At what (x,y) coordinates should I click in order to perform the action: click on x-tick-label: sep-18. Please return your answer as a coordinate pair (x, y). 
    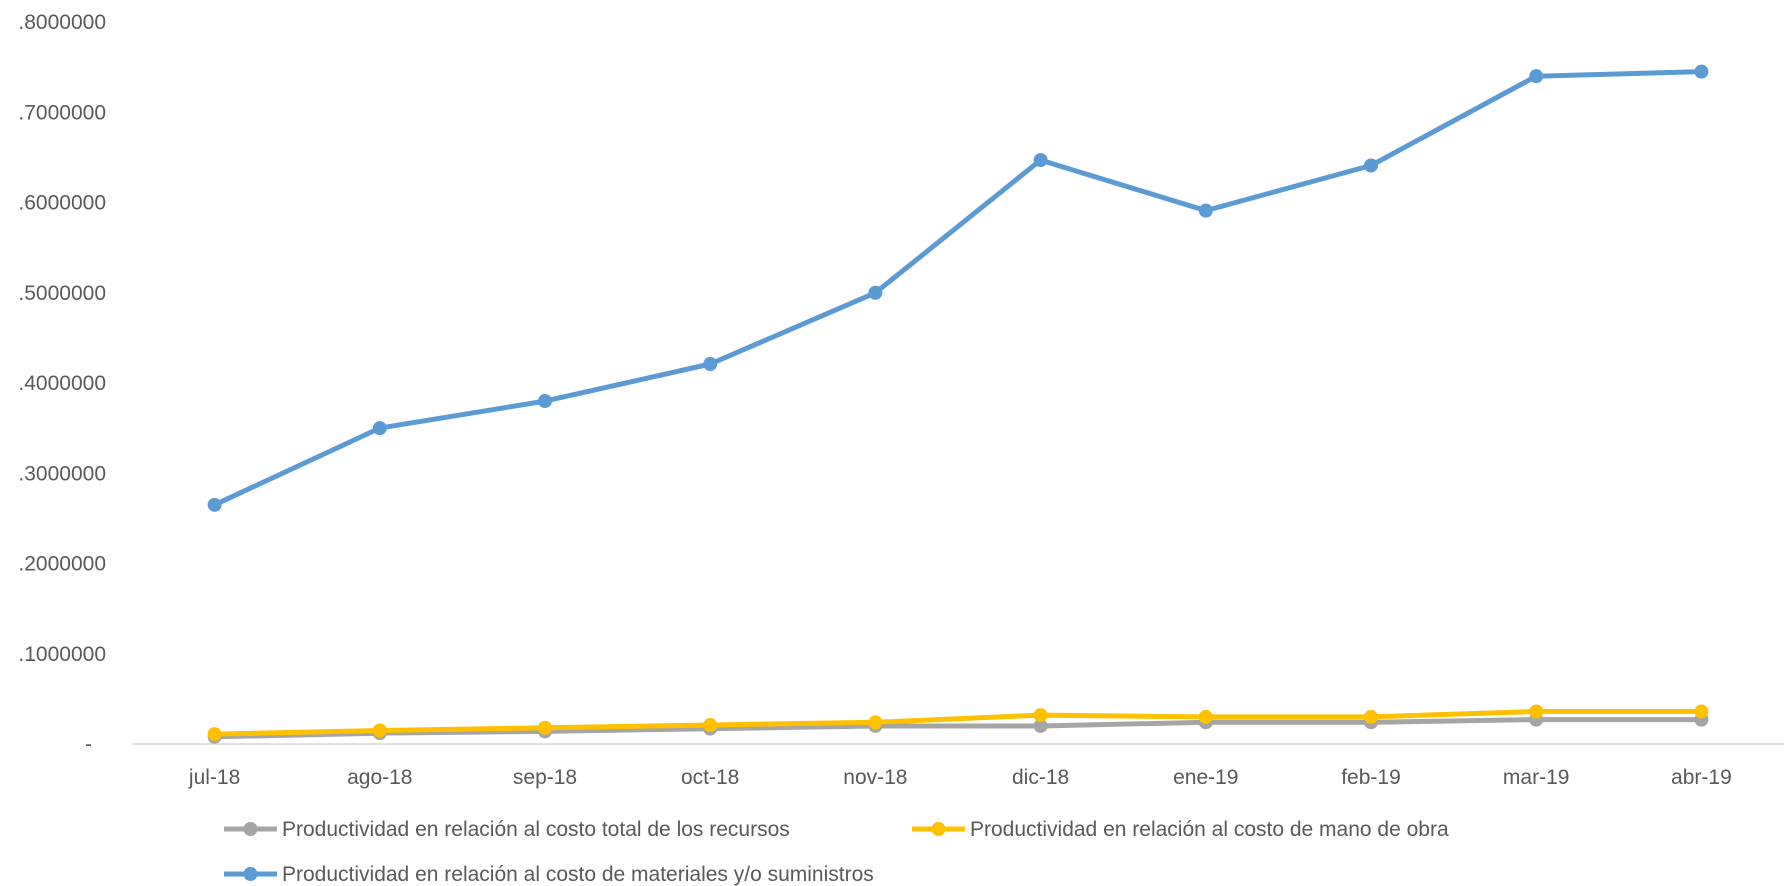
    Looking at the image, I should click on (545, 777).